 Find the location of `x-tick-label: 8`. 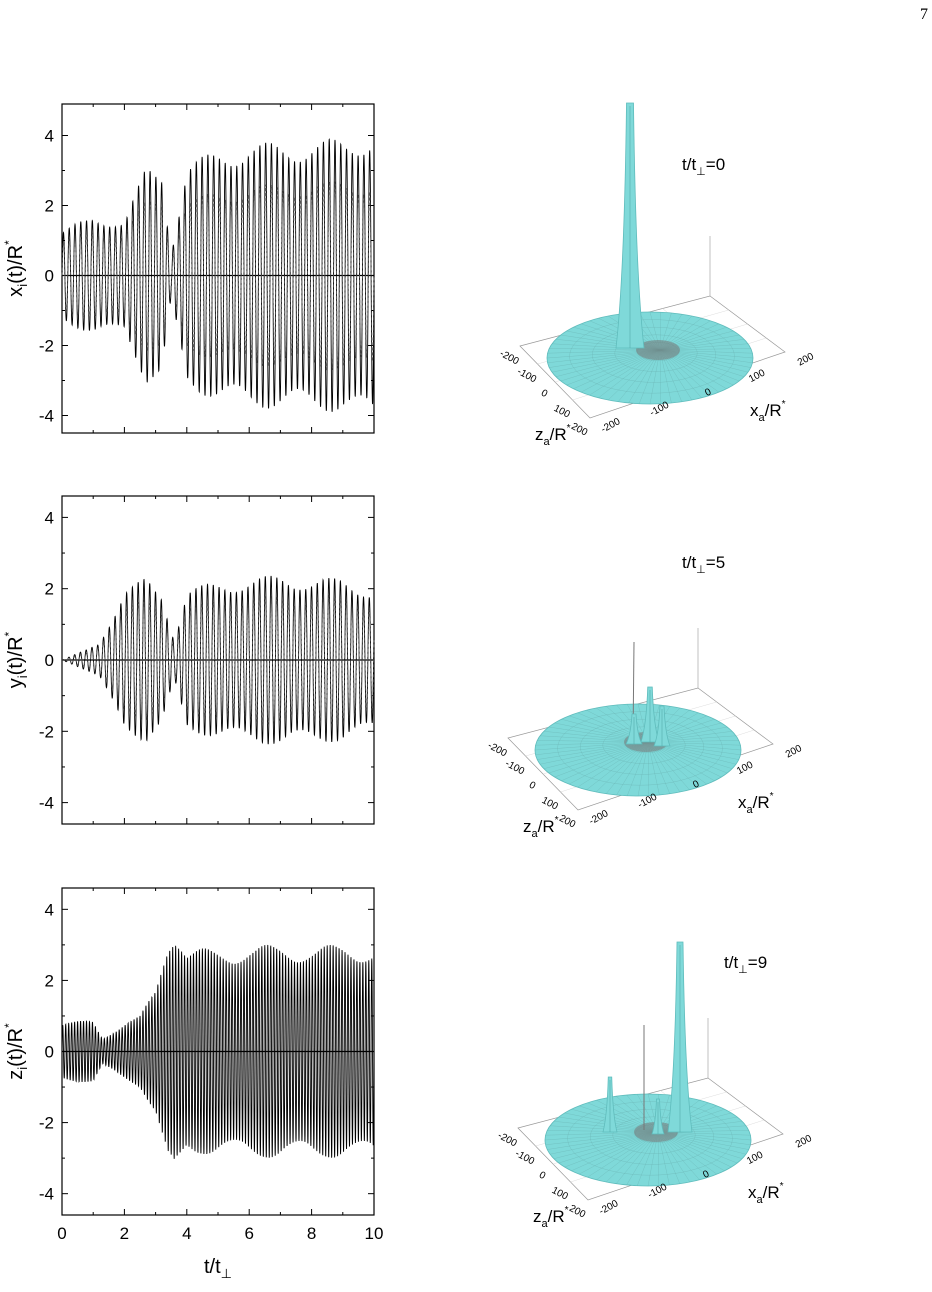

x-tick-label: 8 is located at coordinates (311, 1233).